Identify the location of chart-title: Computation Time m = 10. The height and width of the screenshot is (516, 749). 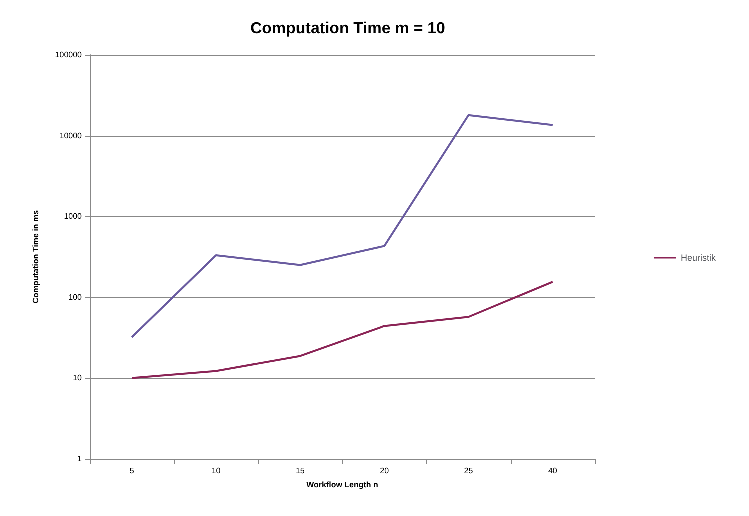
(348, 29).